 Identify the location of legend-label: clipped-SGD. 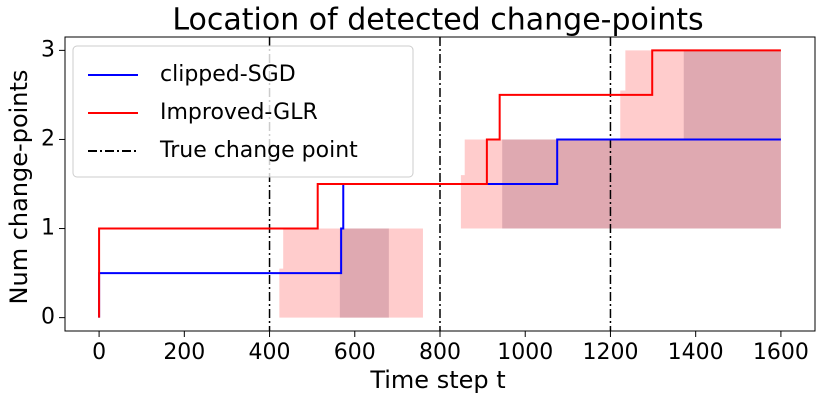
(228, 74).